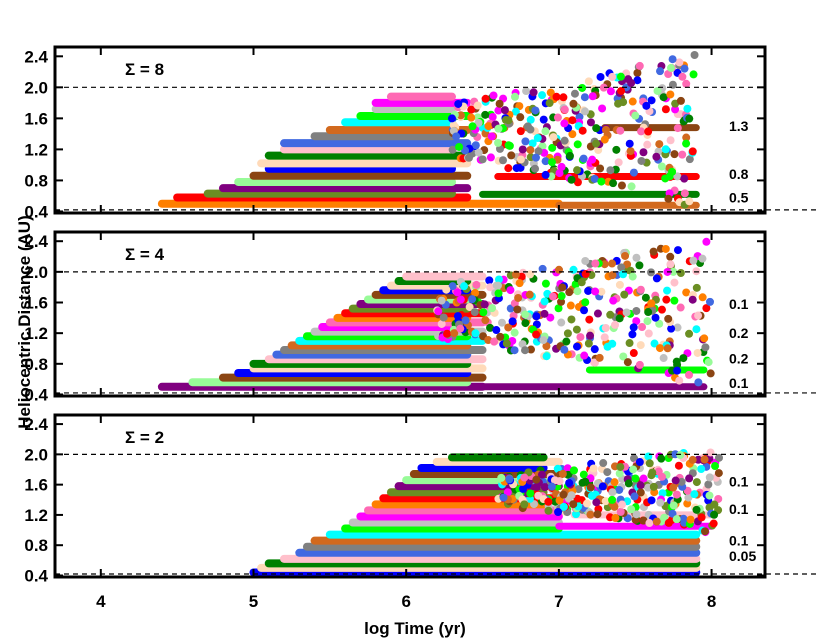 The image size is (830, 641). What do you see at coordinates (36, 303) in the screenshot?
I see `y-tick-label: 1.6` at bounding box center [36, 303].